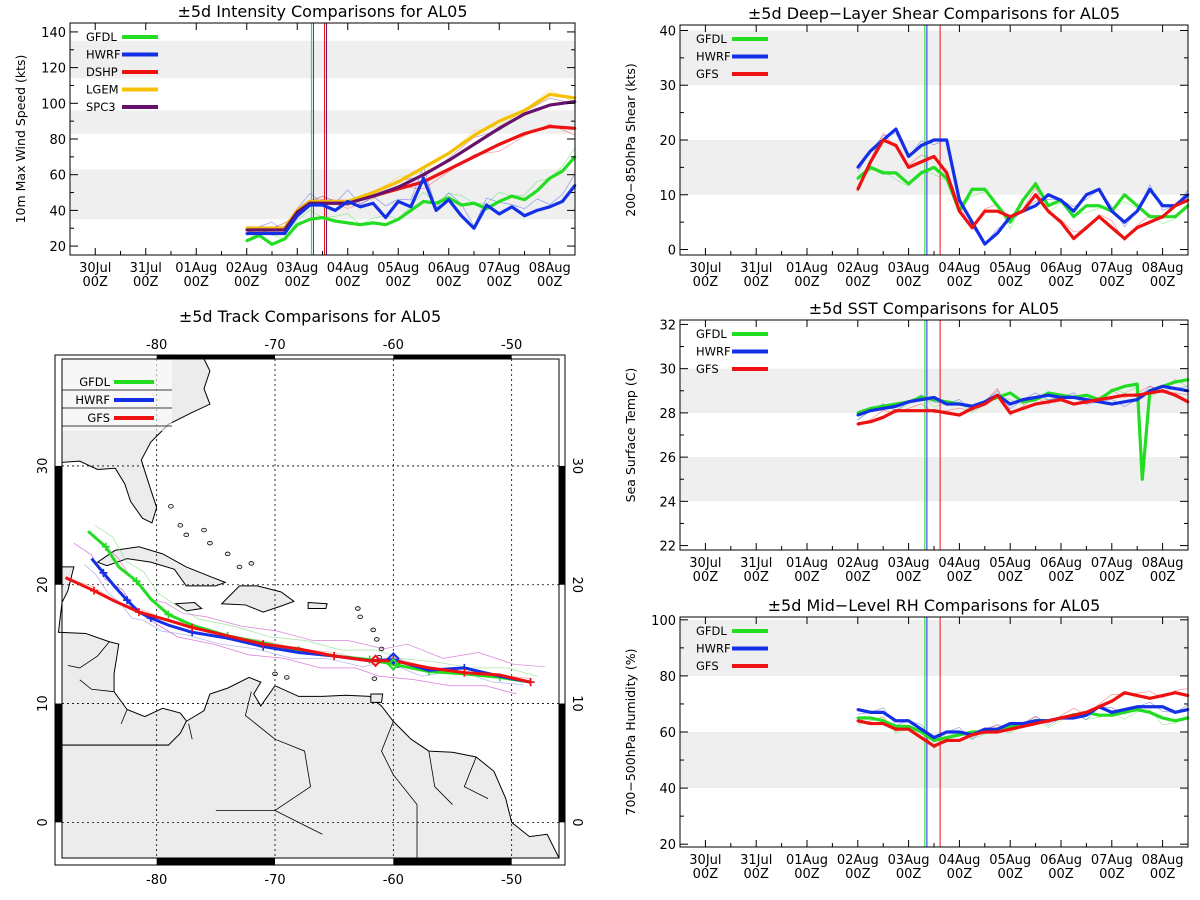 This screenshot has height=900, width=1200. What do you see at coordinates (196, 268) in the screenshot?
I see `x-tick-date: 01Aug` at bounding box center [196, 268].